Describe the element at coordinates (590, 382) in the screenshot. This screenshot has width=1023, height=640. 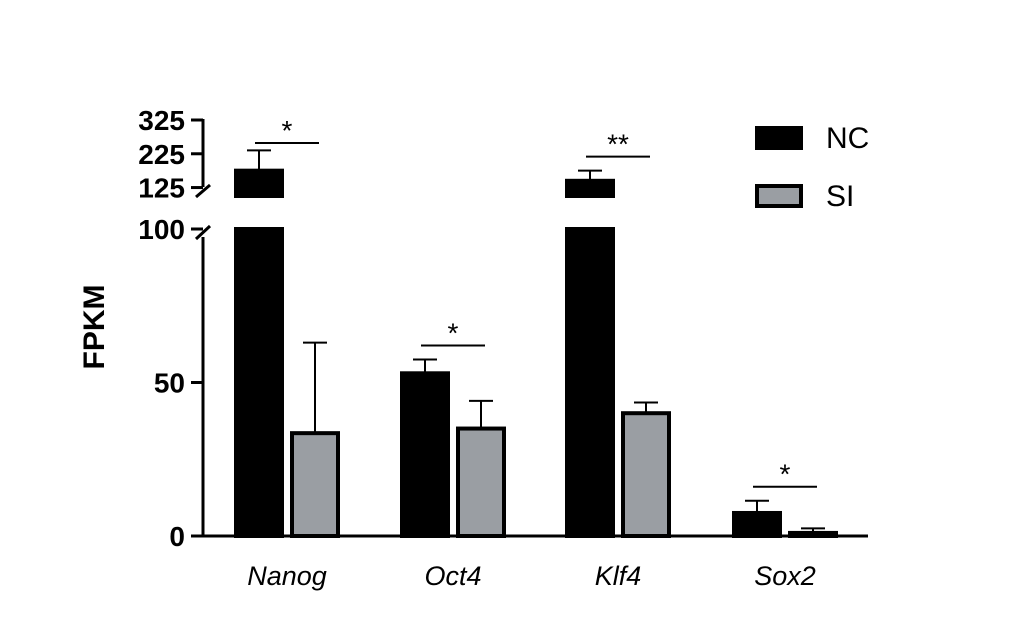
I see `bar-klf4-nc` at that location.